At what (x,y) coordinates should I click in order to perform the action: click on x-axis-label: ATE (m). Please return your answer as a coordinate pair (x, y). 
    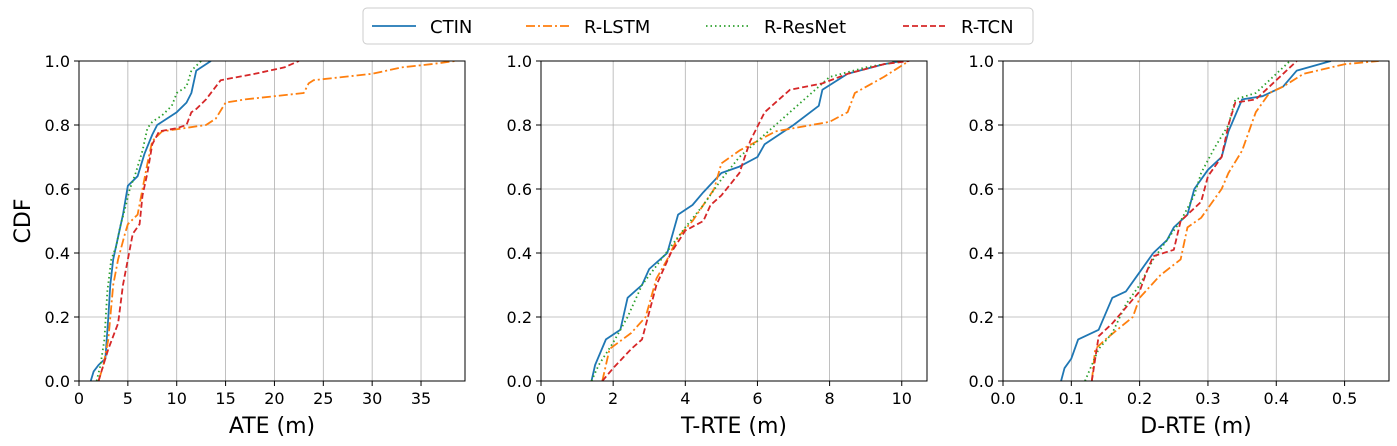
    Looking at the image, I should click on (272, 426).